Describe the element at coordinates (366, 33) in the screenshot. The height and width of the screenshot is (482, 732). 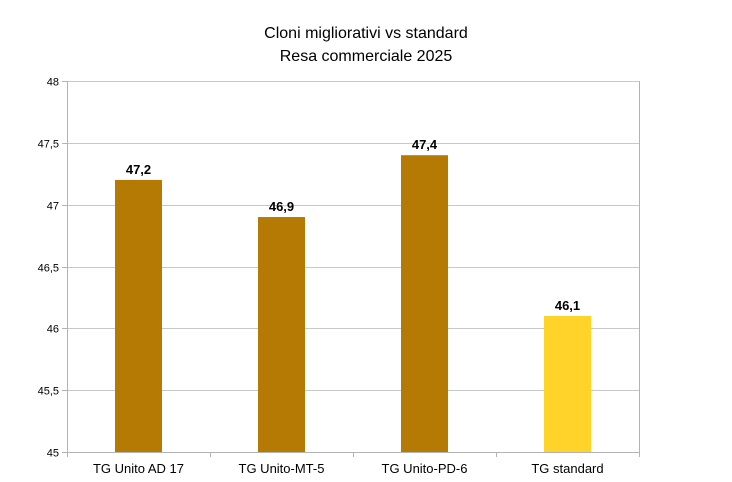
I see `chart-title: Cloni migliorativi vs standard` at that location.